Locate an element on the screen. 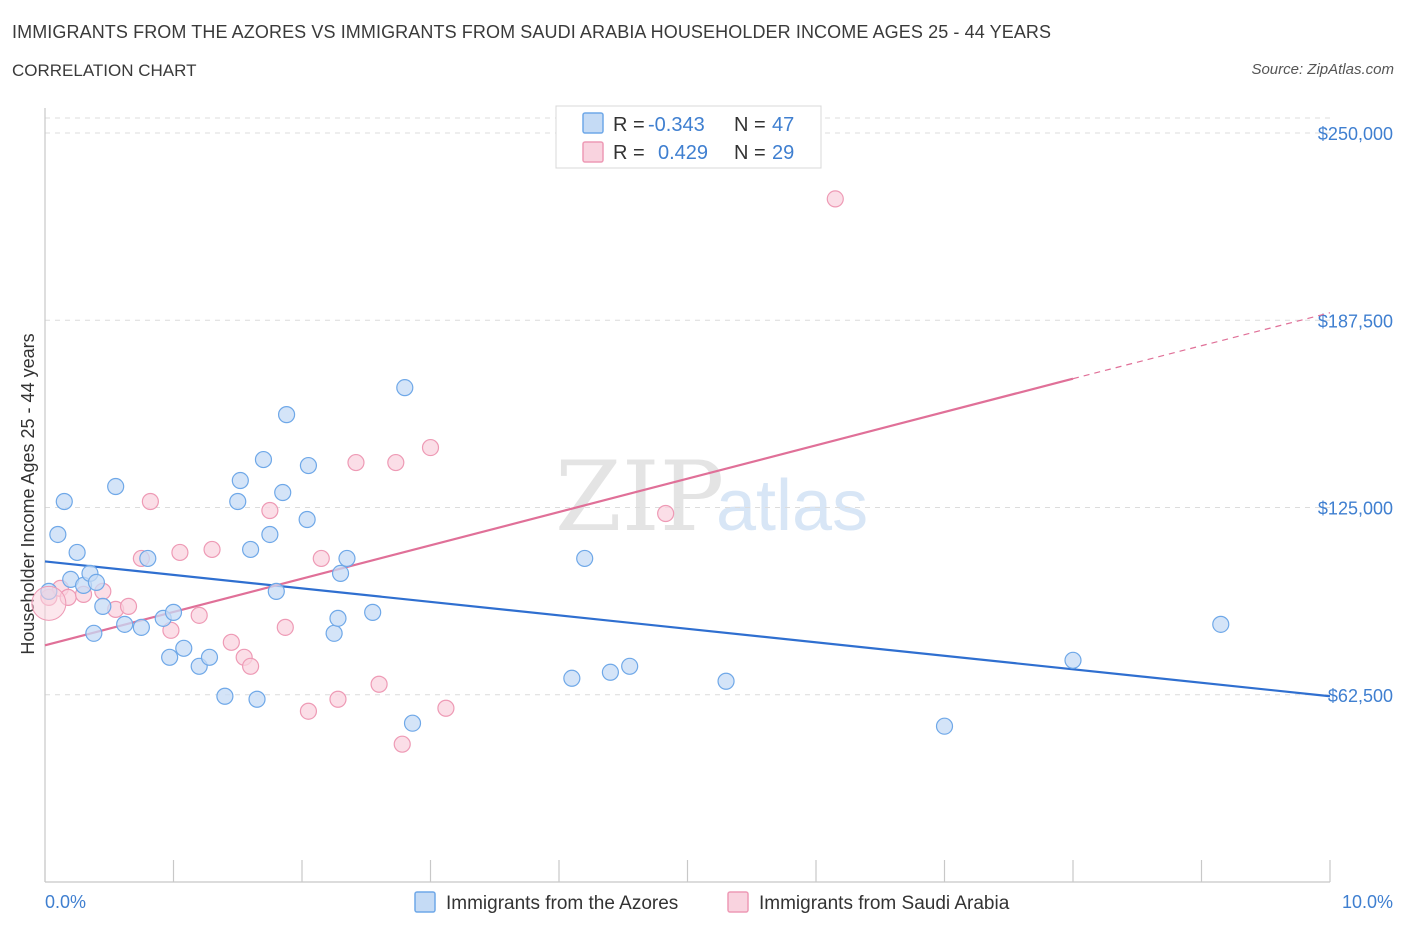 The height and width of the screenshot is (930, 1406). chart-subtitle: CORRELATION CHART is located at coordinates (104, 70).